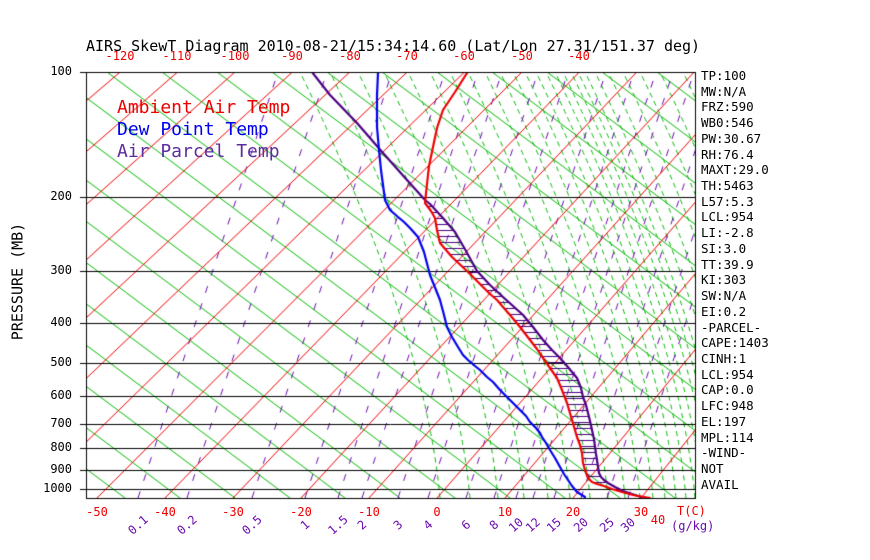  What do you see at coordinates (437, 512) in the screenshot?
I see `bottom-axis-label: 0` at bounding box center [437, 512].